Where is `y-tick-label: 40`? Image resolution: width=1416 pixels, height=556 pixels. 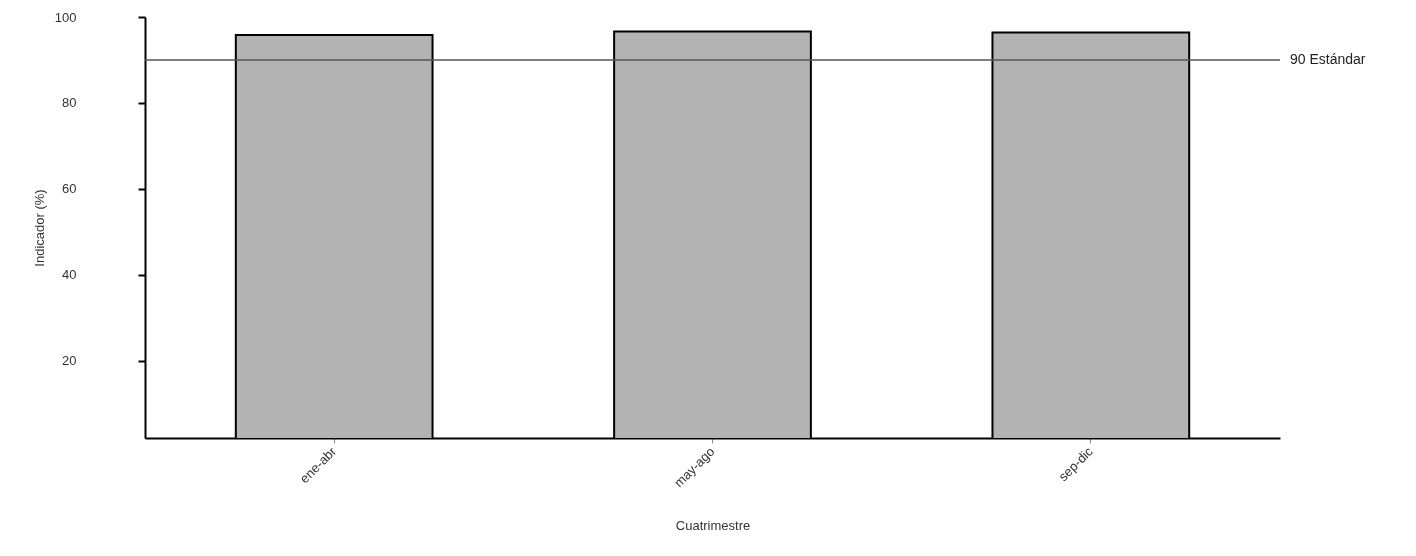 y-tick-label: 40 is located at coordinates (69, 275).